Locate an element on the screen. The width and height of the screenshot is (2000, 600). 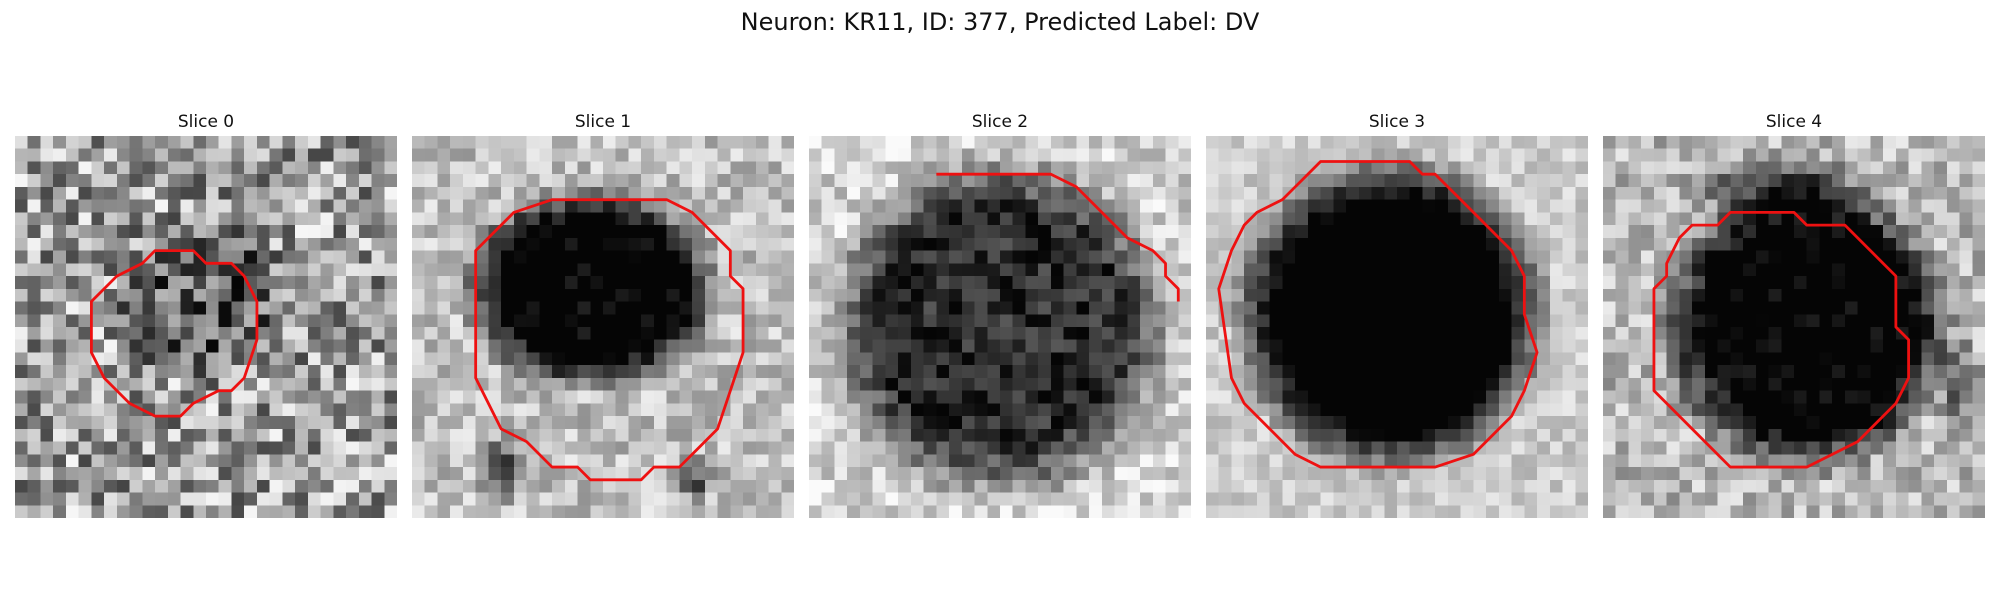
slice-panel: Slice 0 is located at coordinates (206, 314).